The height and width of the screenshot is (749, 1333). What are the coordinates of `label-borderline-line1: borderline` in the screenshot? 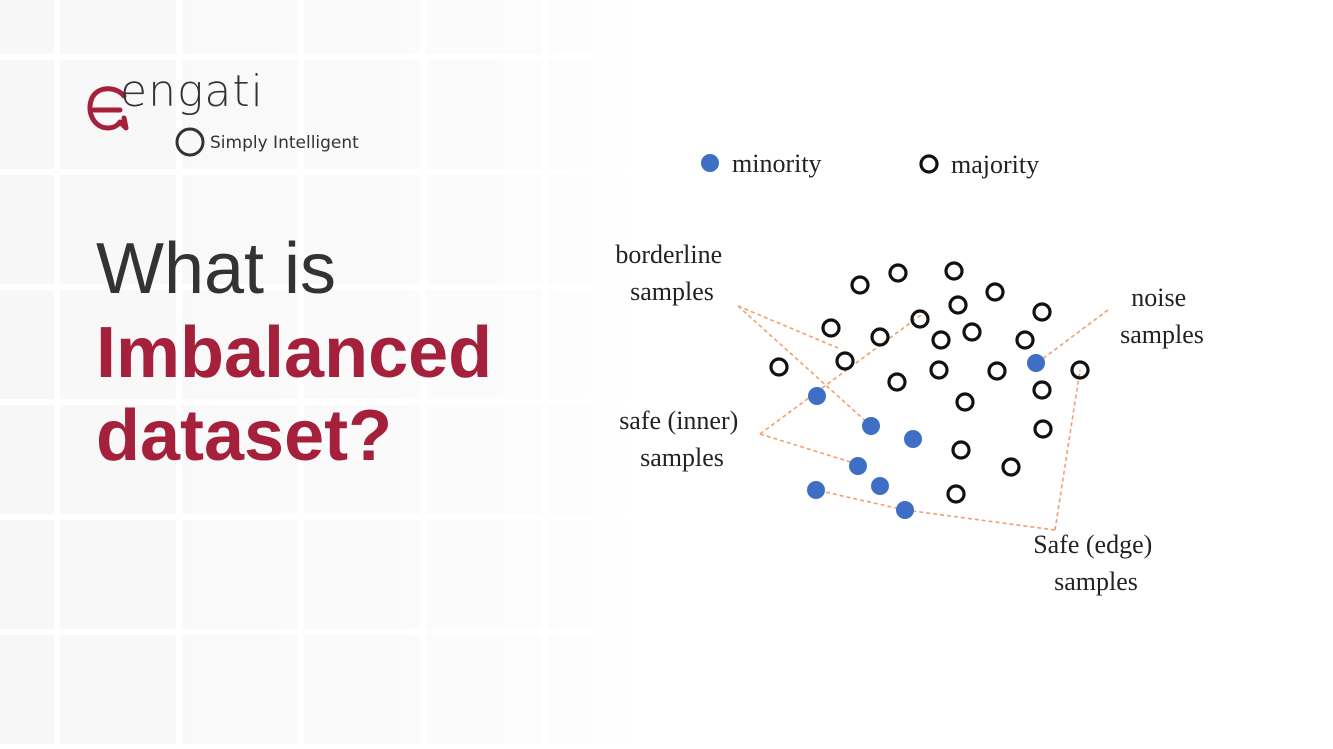 It's located at (668, 254).